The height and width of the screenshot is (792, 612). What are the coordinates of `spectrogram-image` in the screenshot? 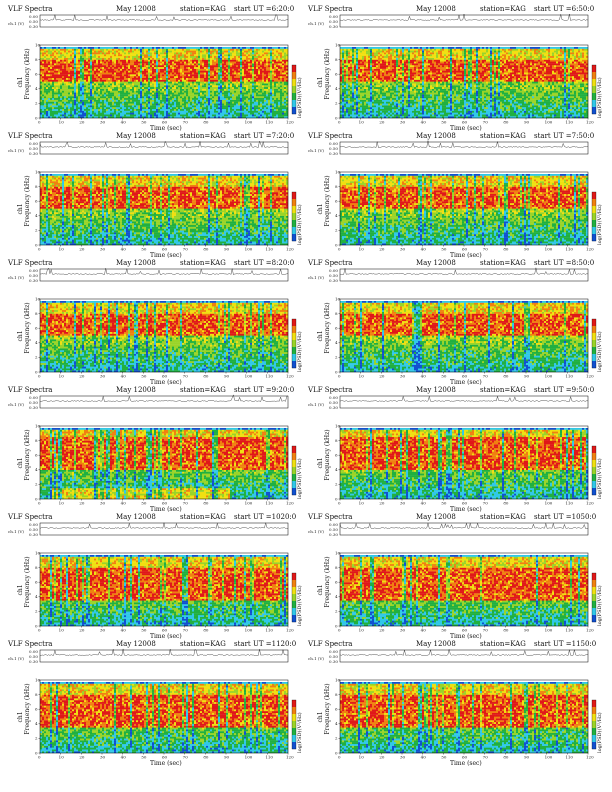 It's located at (164, 335).